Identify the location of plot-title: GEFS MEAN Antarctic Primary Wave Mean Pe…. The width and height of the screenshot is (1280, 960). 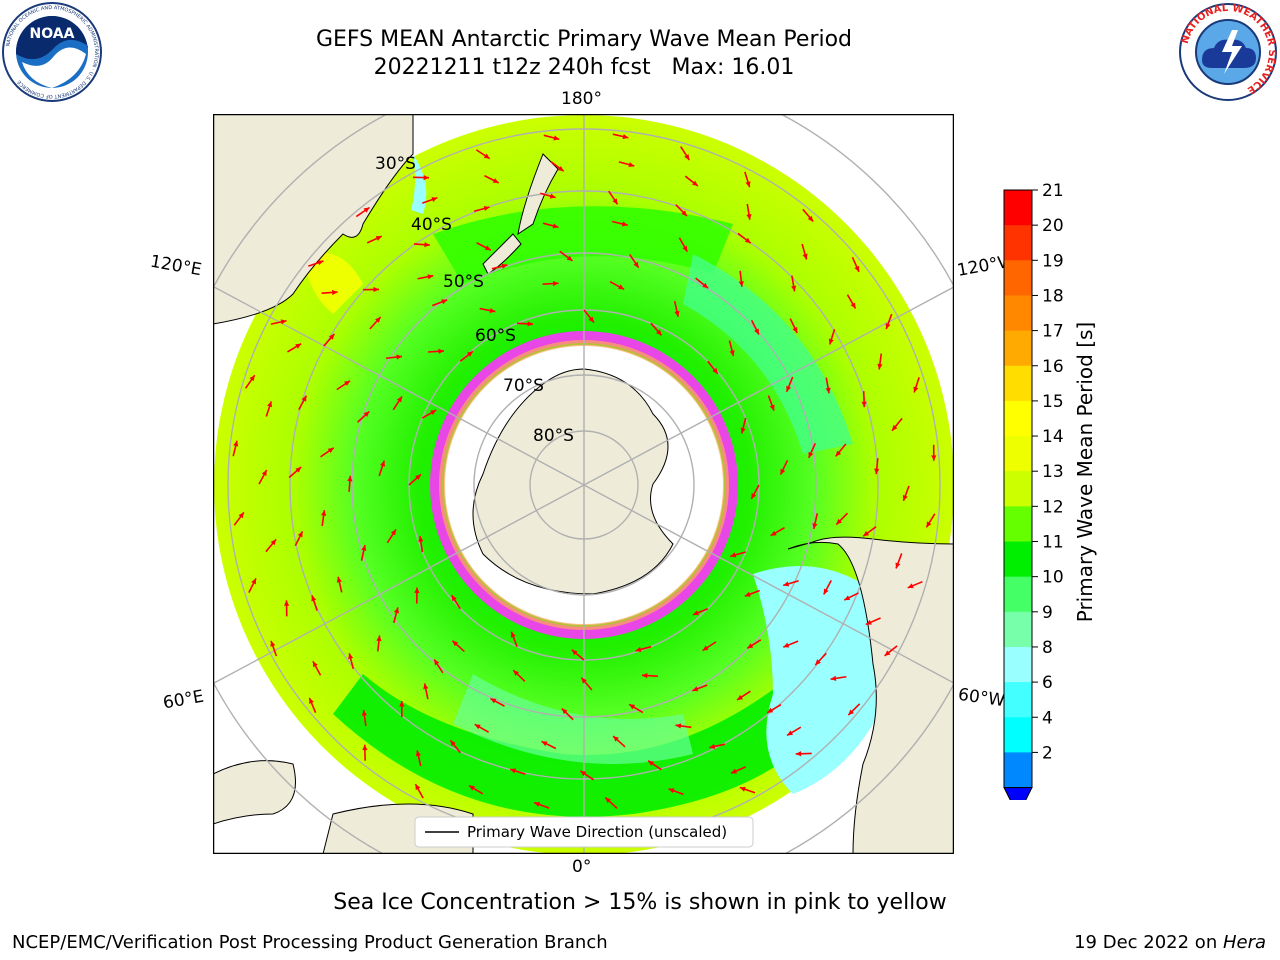
(584, 54).